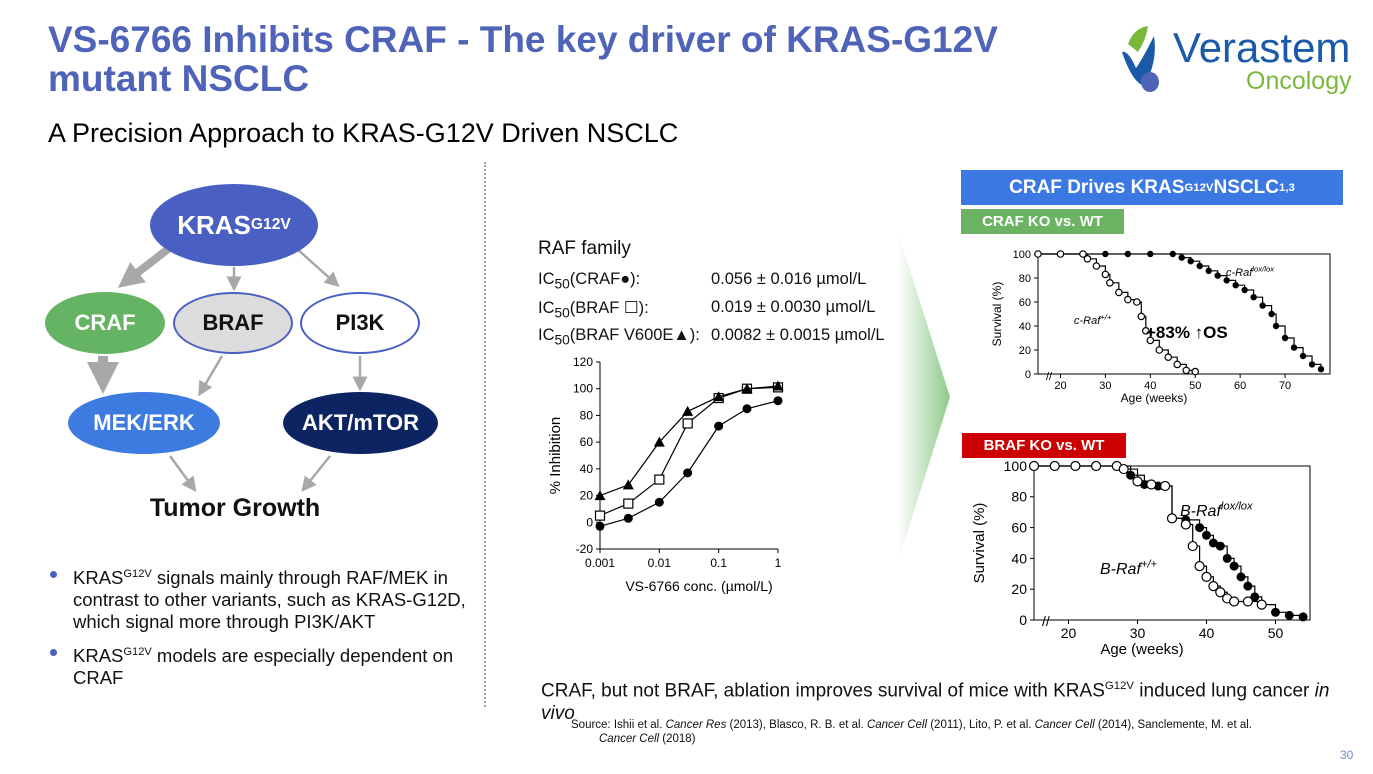  What do you see at coordinates (1246, 187) in the screenshot?
I see `banner-text: NSCLC` at bounding box center [1246, 187].